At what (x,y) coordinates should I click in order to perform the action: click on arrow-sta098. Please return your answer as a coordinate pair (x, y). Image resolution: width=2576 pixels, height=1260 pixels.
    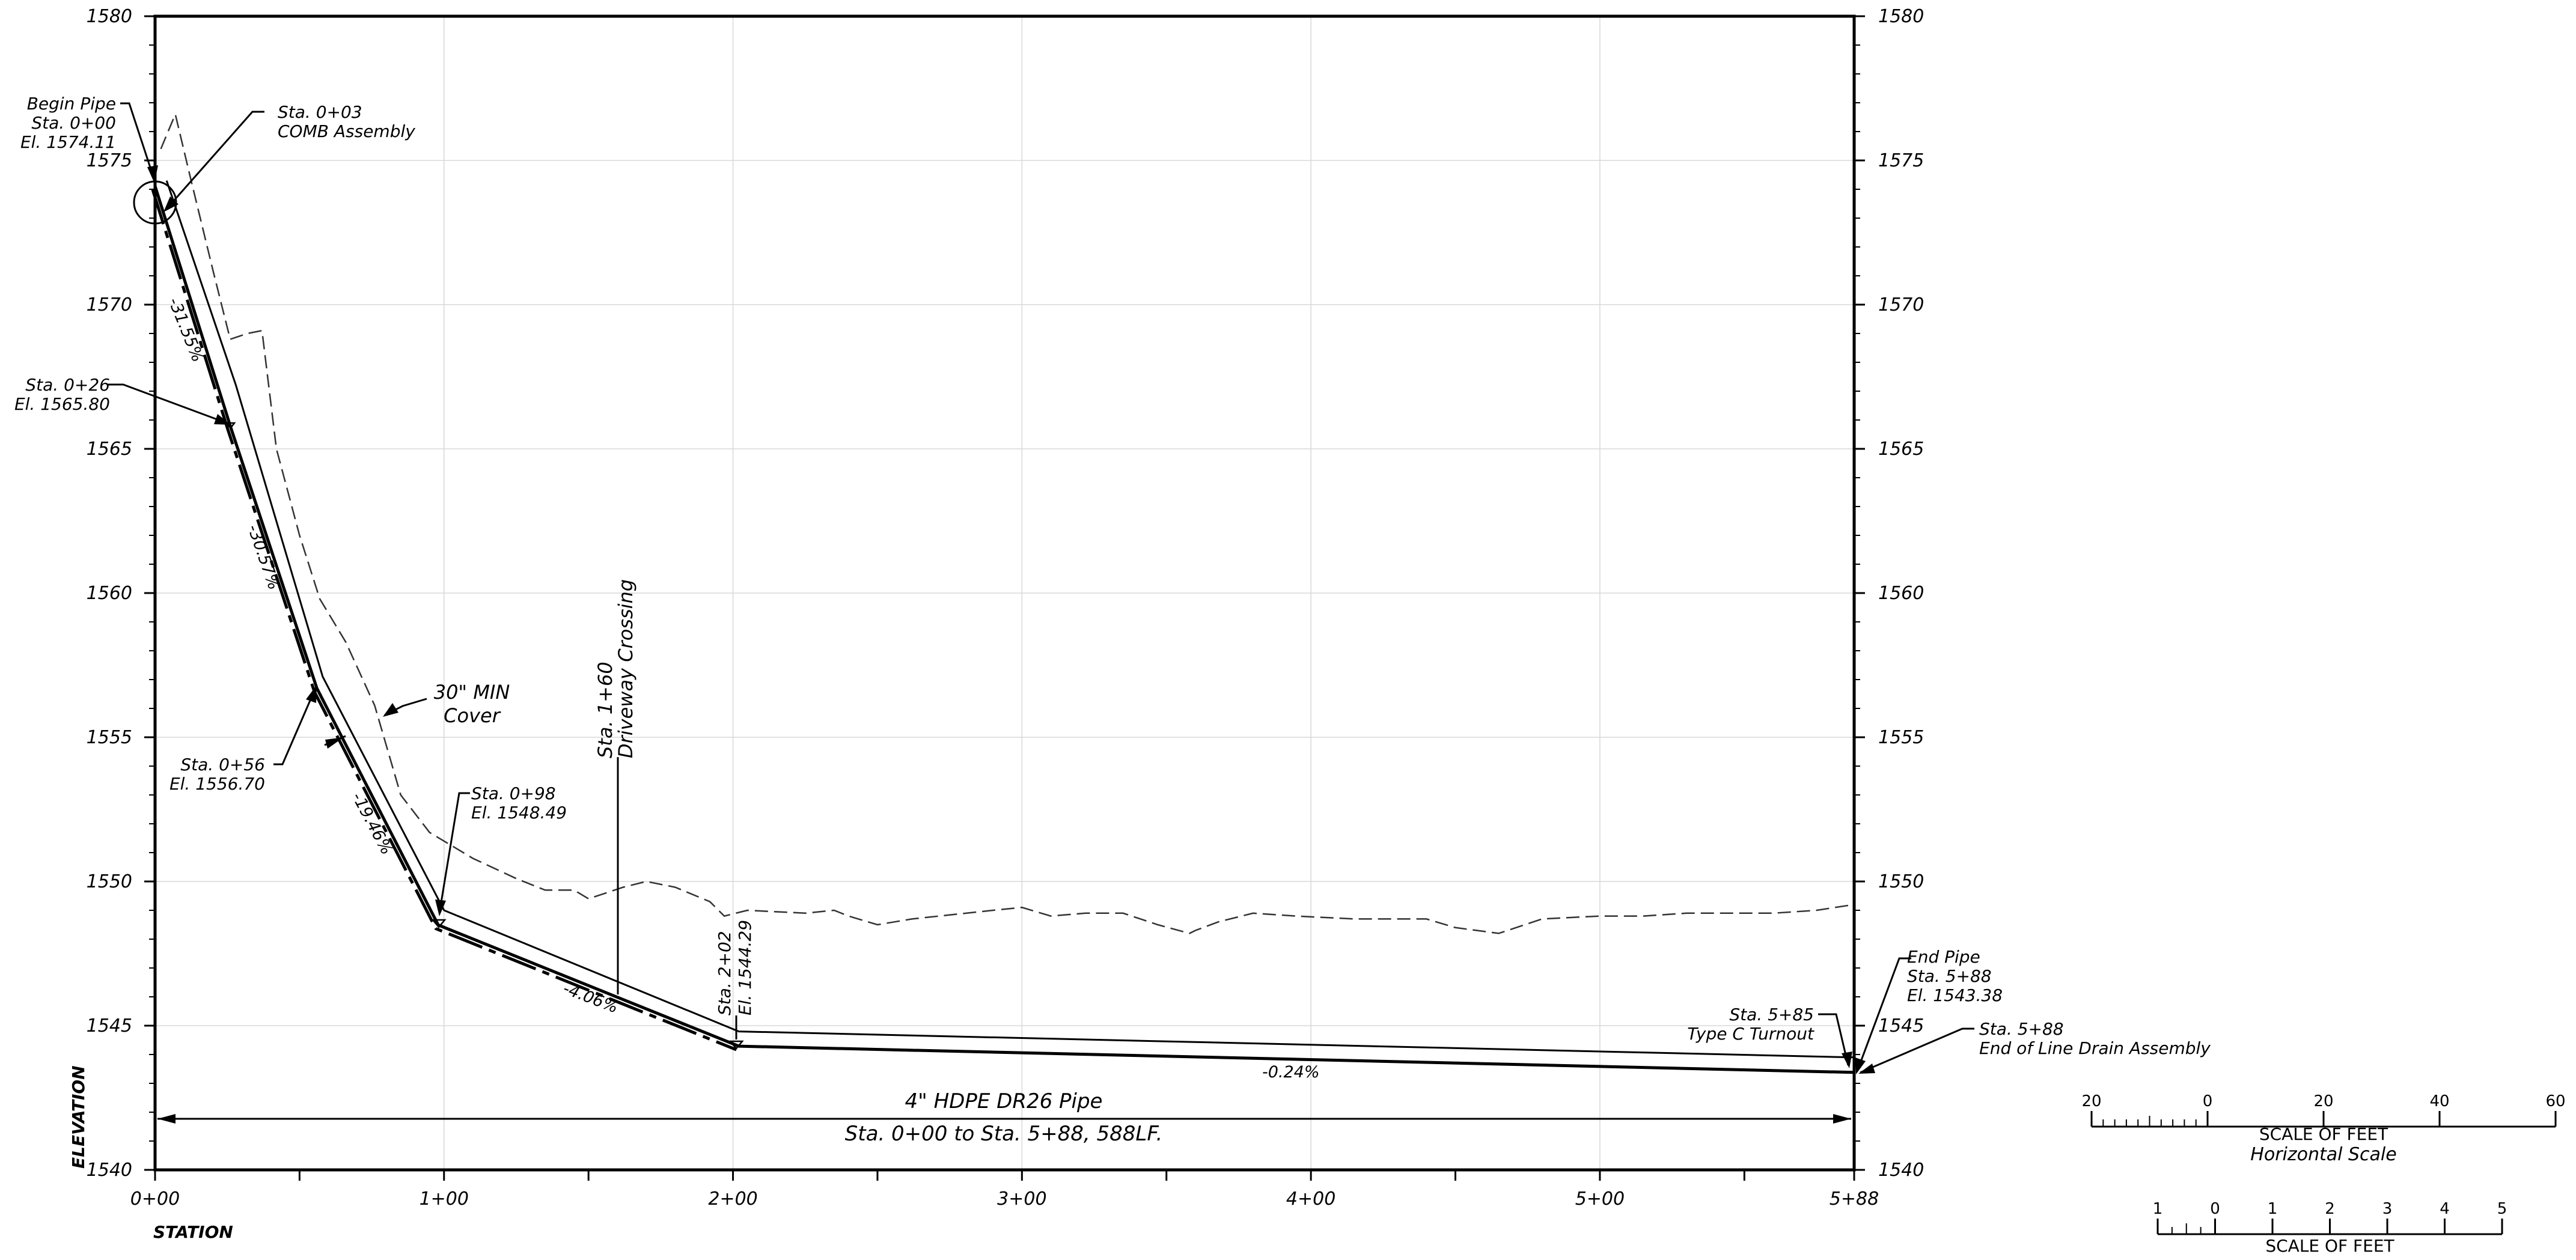
    Looking at the image, I should click on (440, 908).